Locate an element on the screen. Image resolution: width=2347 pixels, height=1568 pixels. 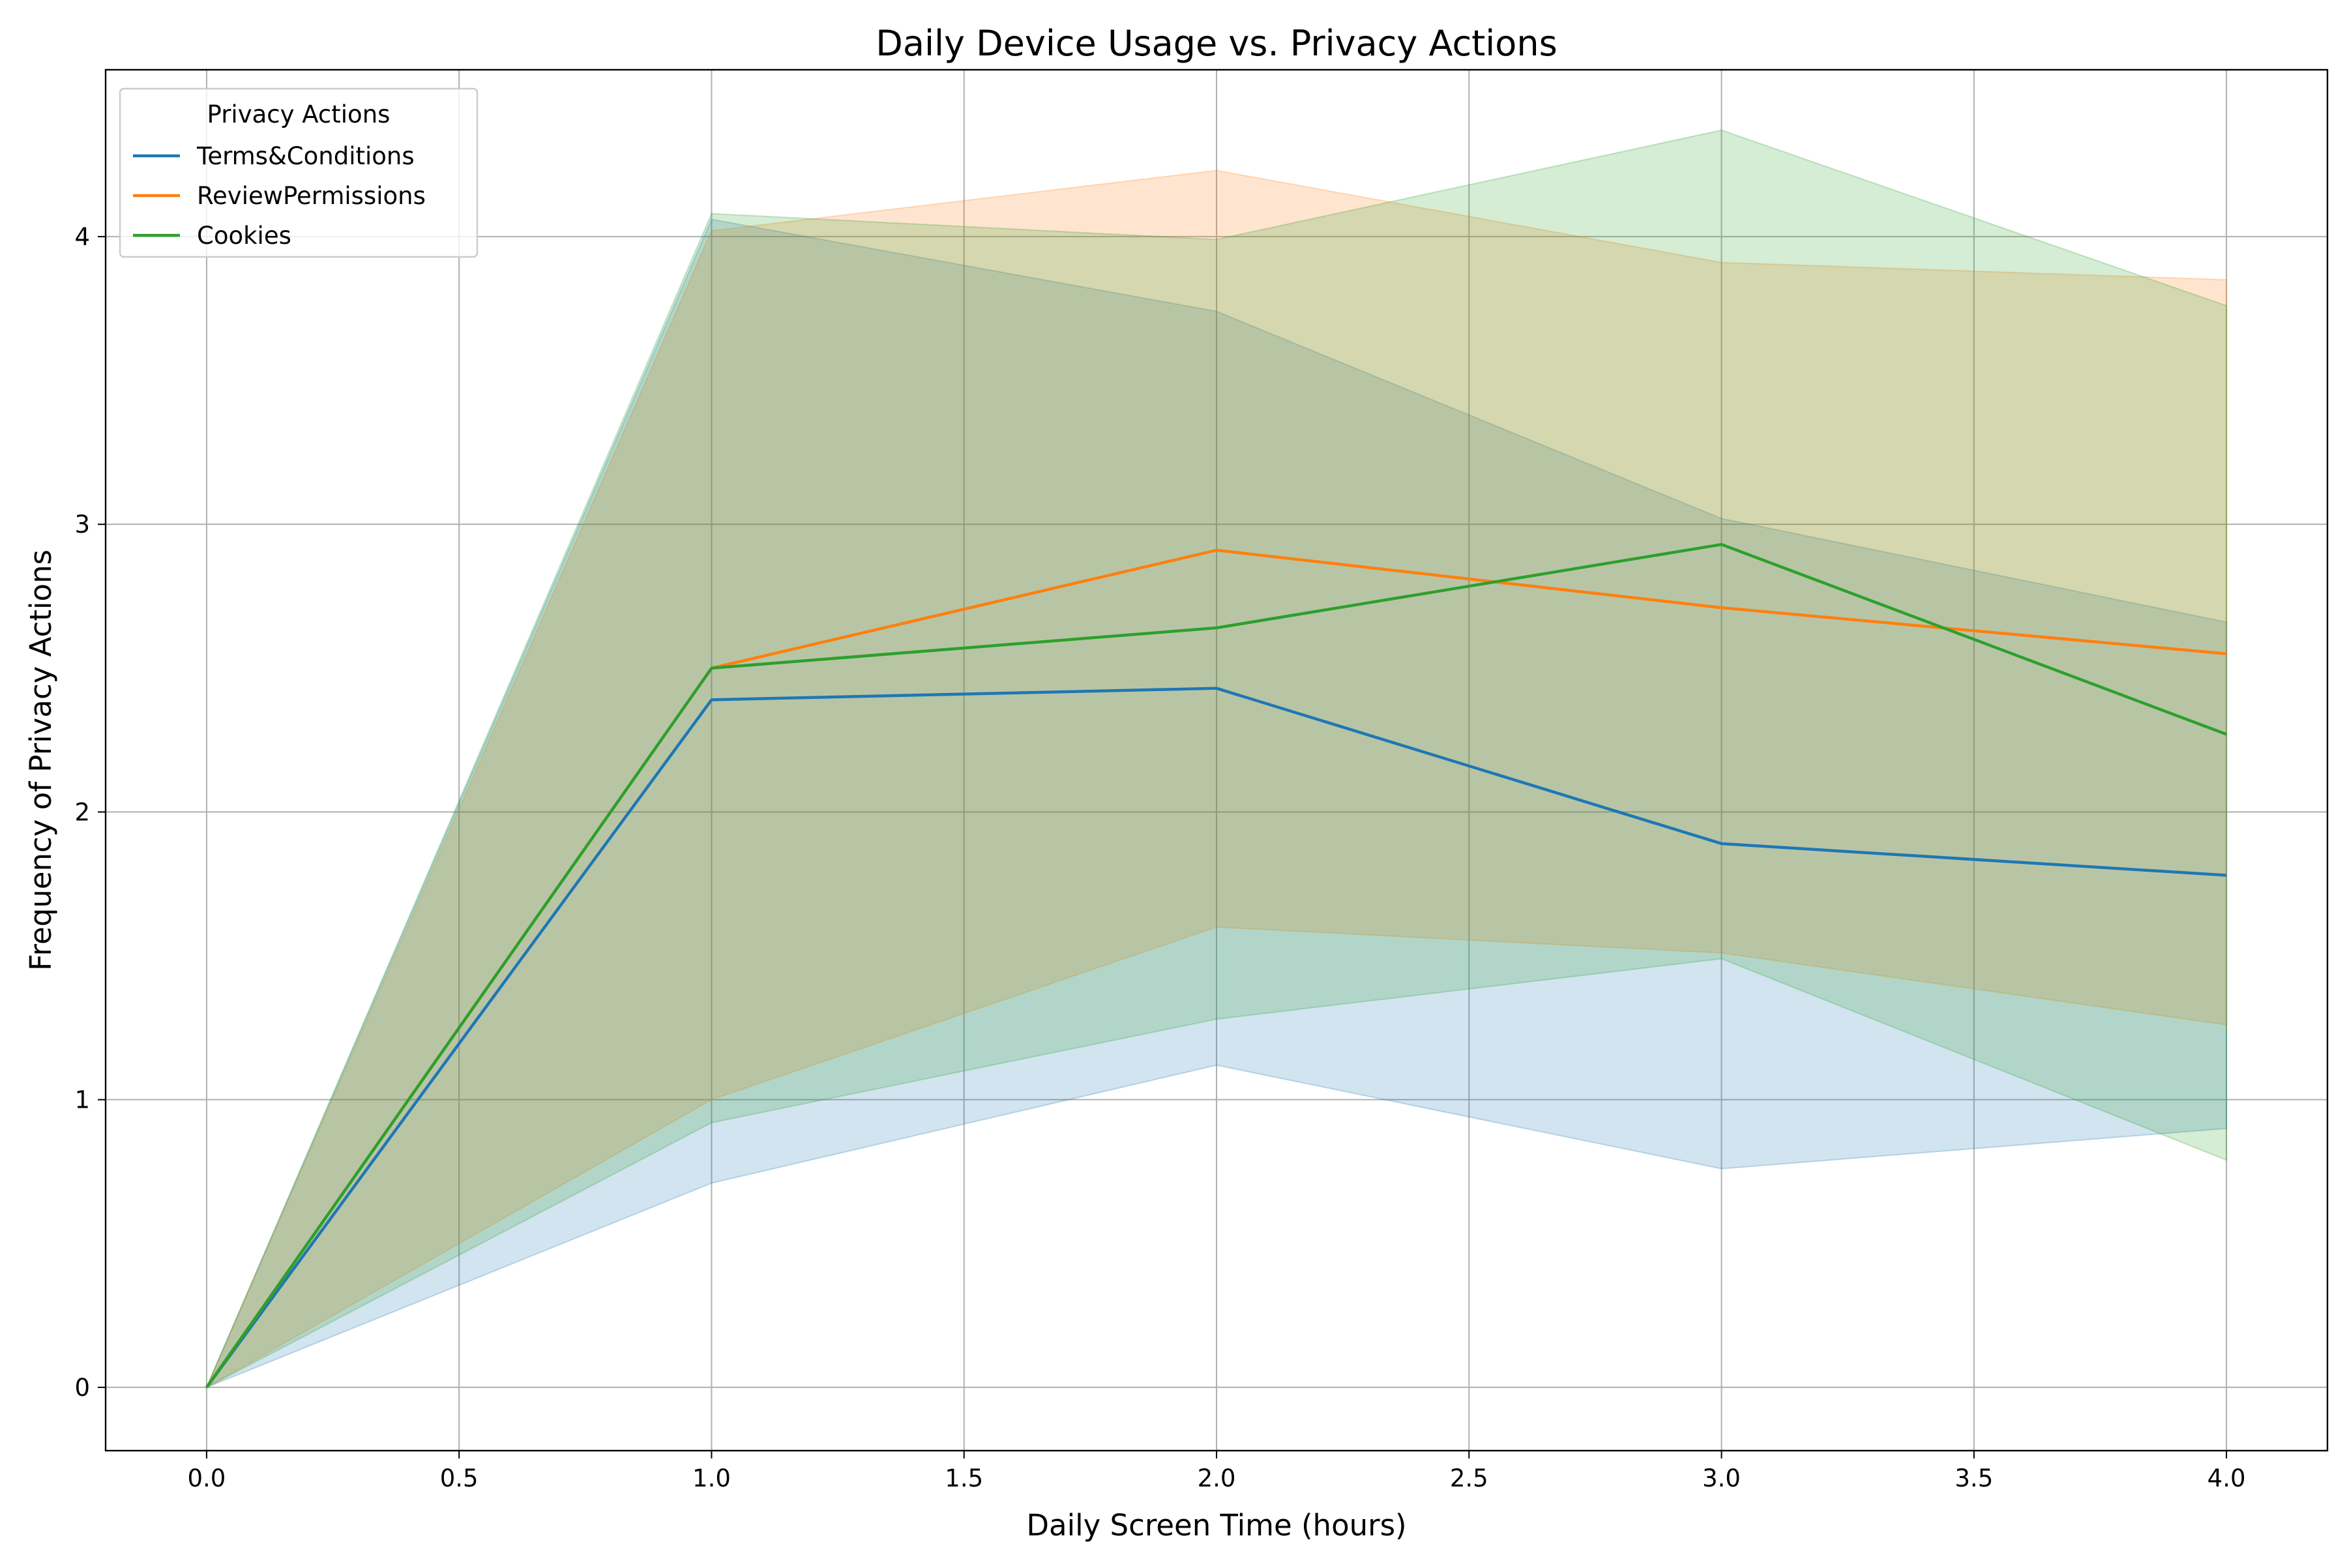
x-tick-label-7: 3.5 is located at coordinates (1974, 1478).